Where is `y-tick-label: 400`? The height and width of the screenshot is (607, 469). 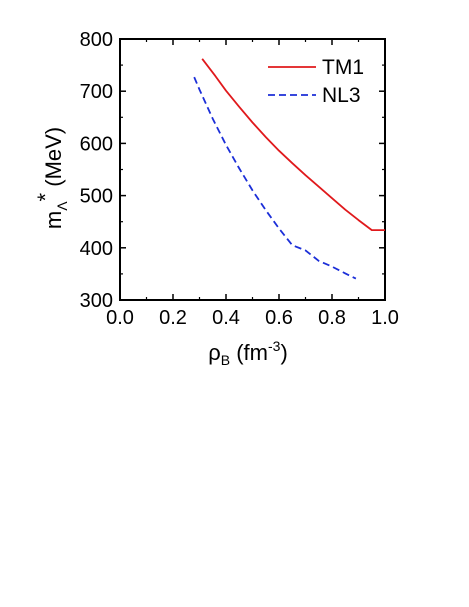 y-tick-label: 400 is located at coordinates (96, 249).